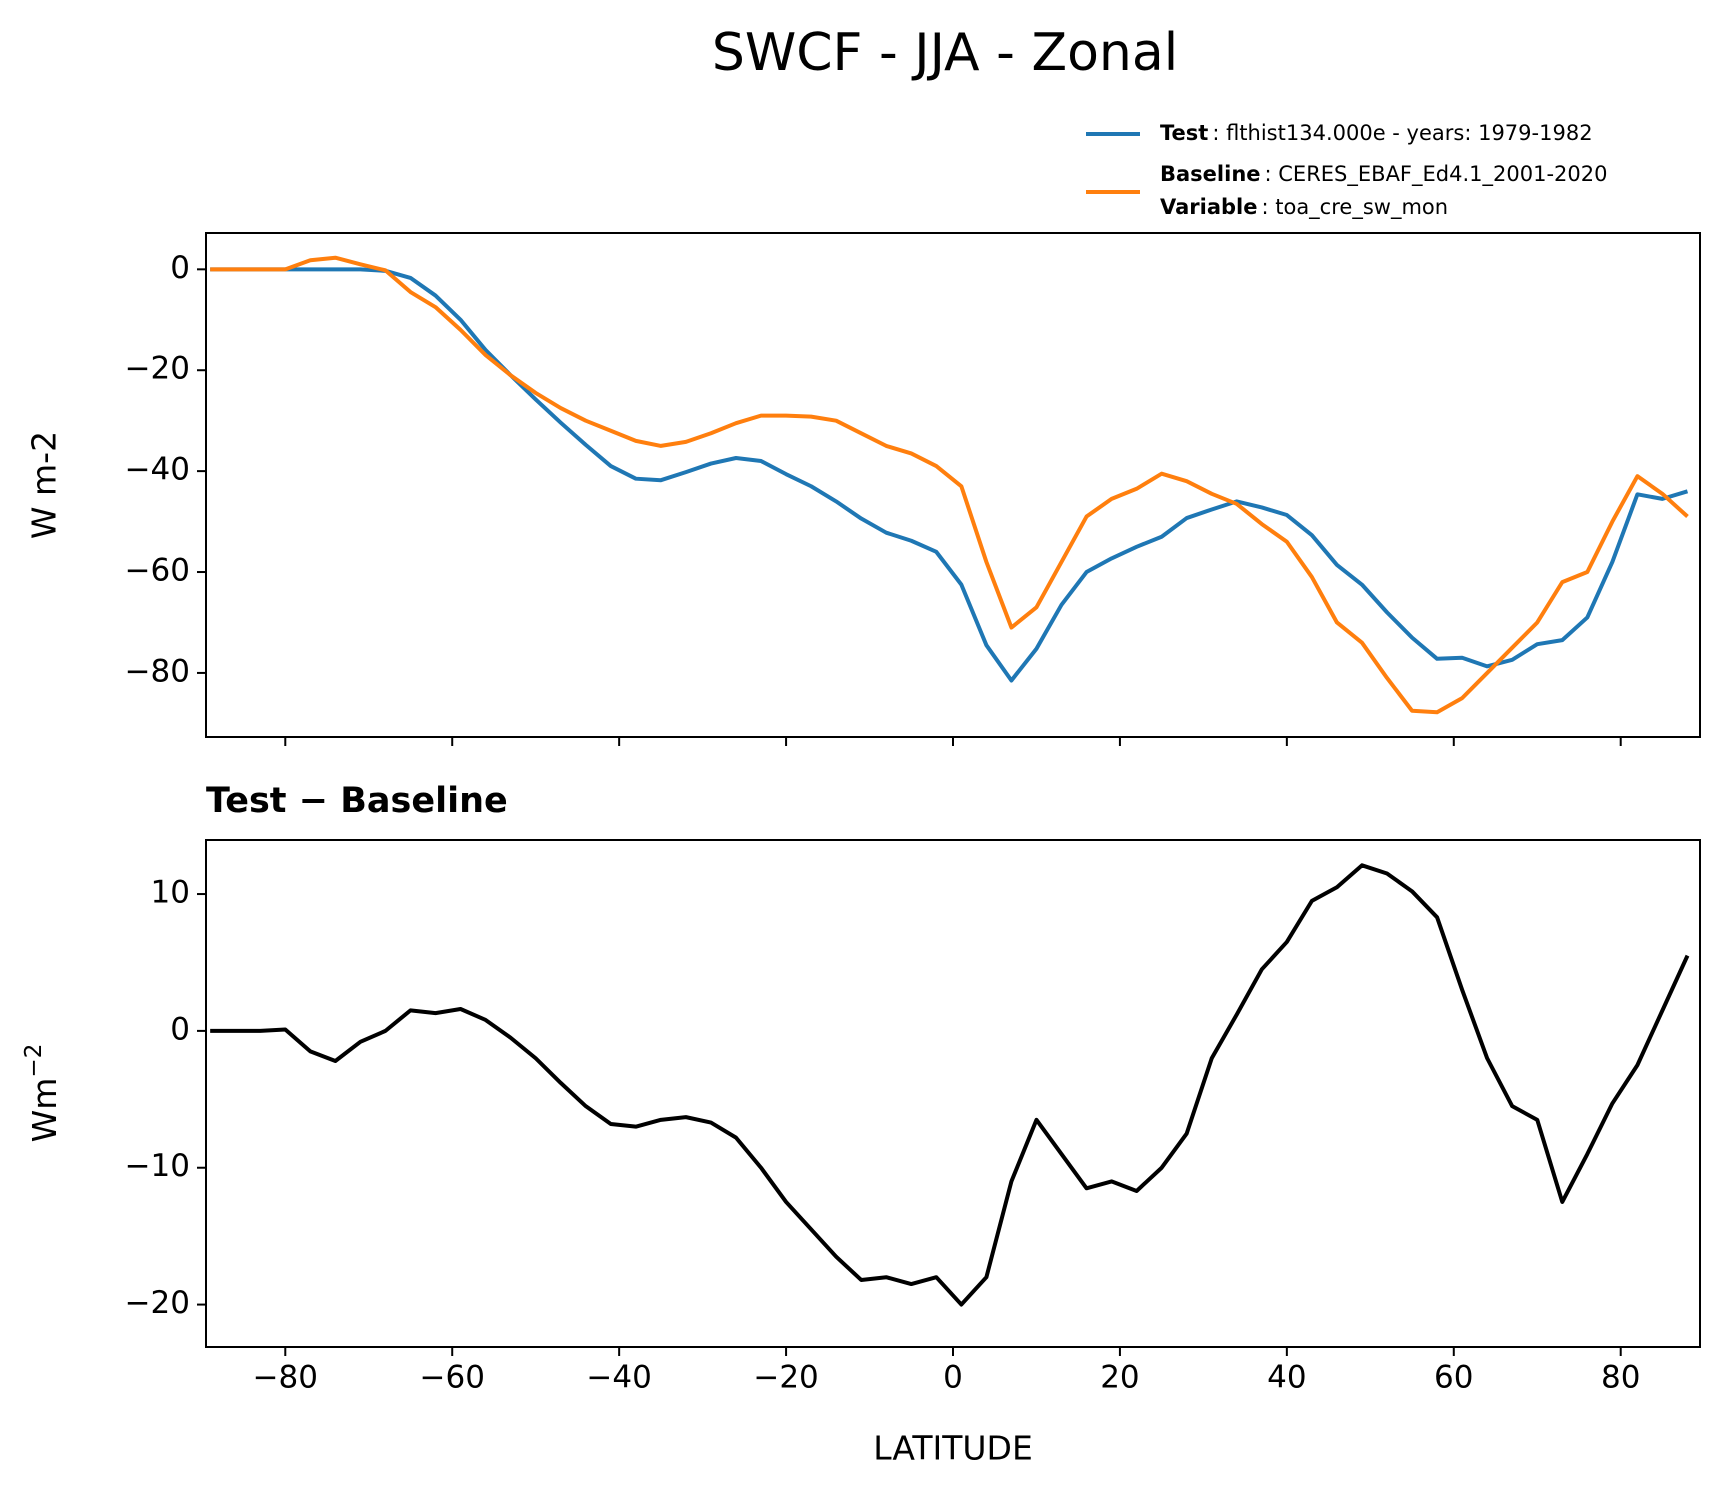 The image size is (1722, 1496). Describe the element at coordinates (157, 671) in the screenshot. I see `y-tick-label: −80` at that location.